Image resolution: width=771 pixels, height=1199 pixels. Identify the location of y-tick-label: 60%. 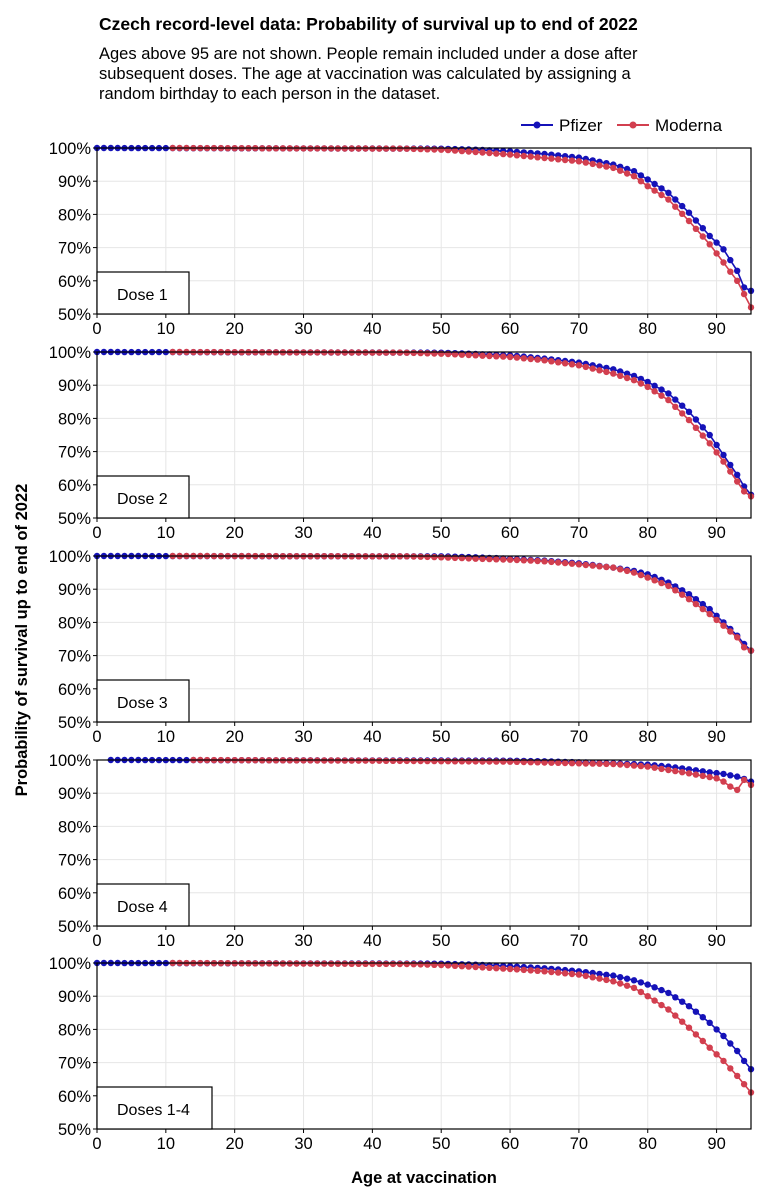
(74, 486).